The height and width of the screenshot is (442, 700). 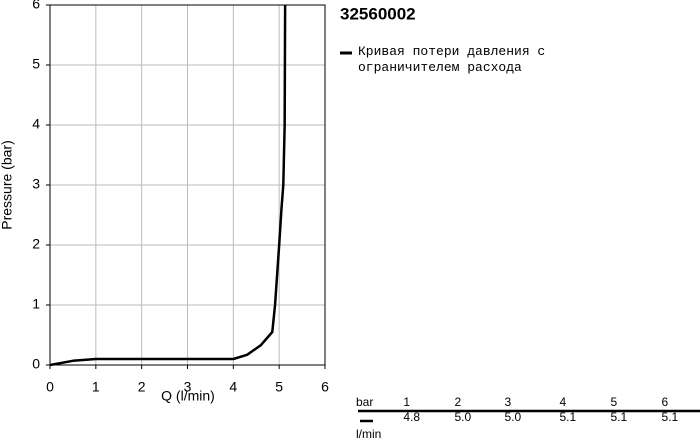 What do you see at coordinates (458, 402) in the screenshot?
I see `table-cell: 2` at bounding box center [458, 402].